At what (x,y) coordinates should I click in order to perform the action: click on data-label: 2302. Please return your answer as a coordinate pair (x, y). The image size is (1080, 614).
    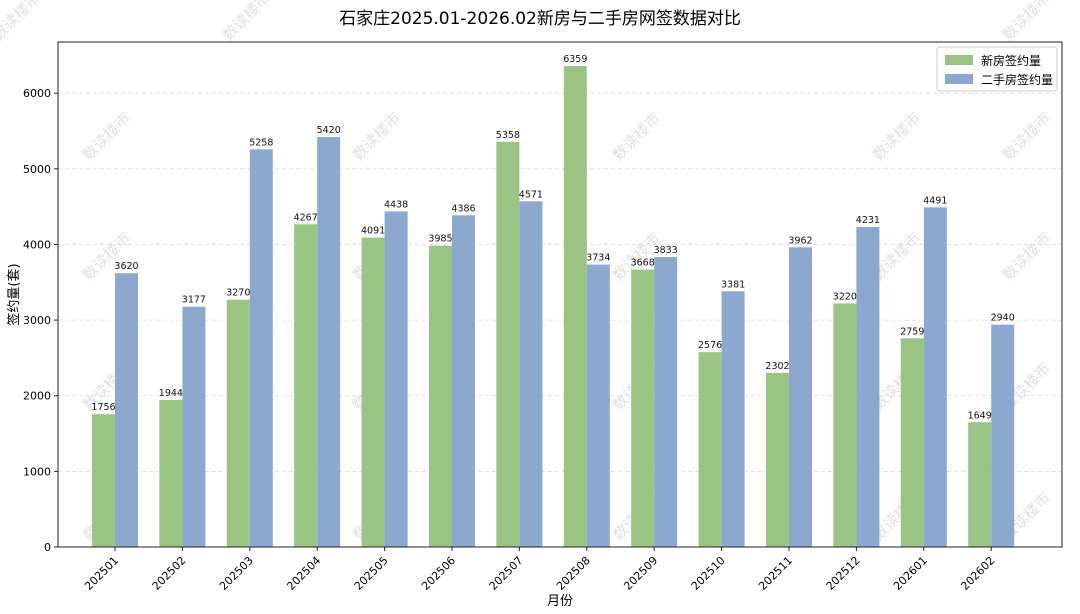
    Looking at the image, I should click on (777, 366).